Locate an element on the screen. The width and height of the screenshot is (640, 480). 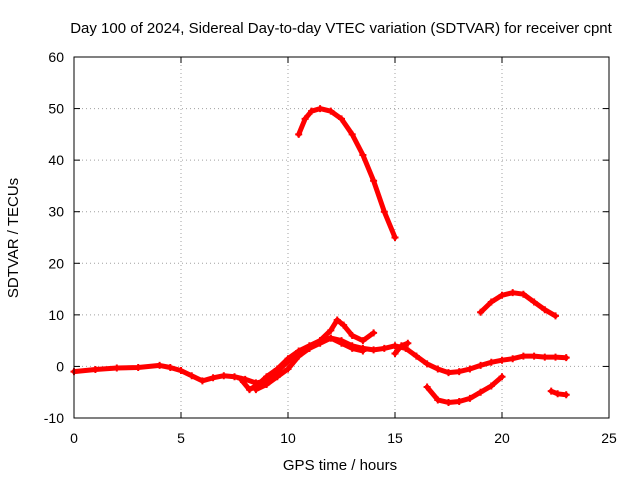
y-tick-label: -10 is located at coordinates (54, 418).